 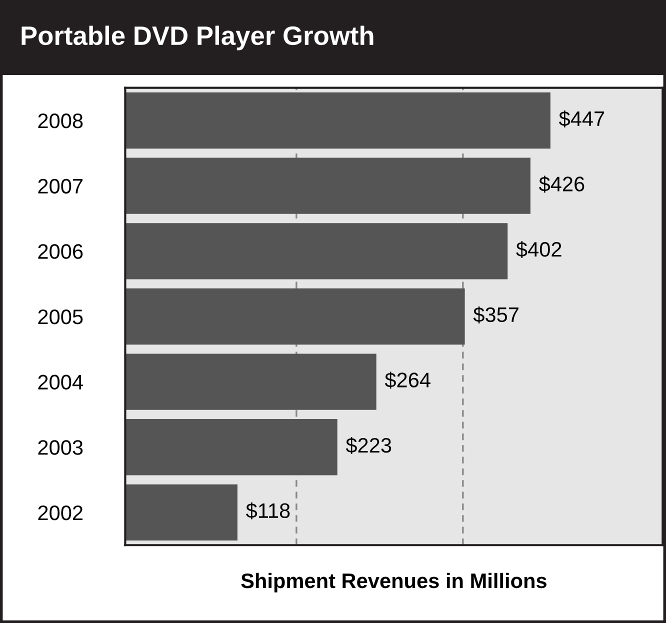 What do you see at coordinates (369, 445) in the screenshot?
I see `data-label: $223` at bounding box center [369, 445].